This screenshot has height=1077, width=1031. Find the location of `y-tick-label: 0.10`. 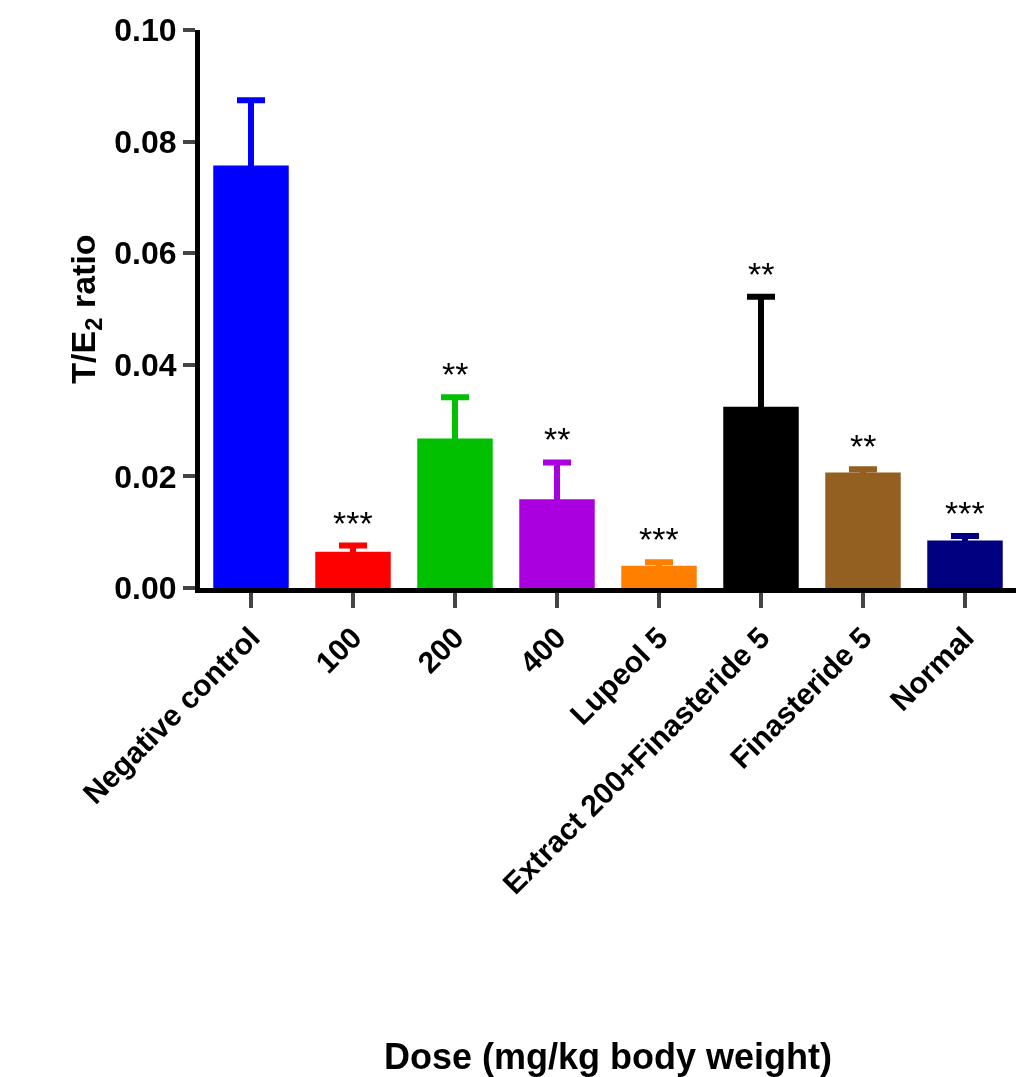

y-tick-label: 0.10 is located at coordinates (145, 30).